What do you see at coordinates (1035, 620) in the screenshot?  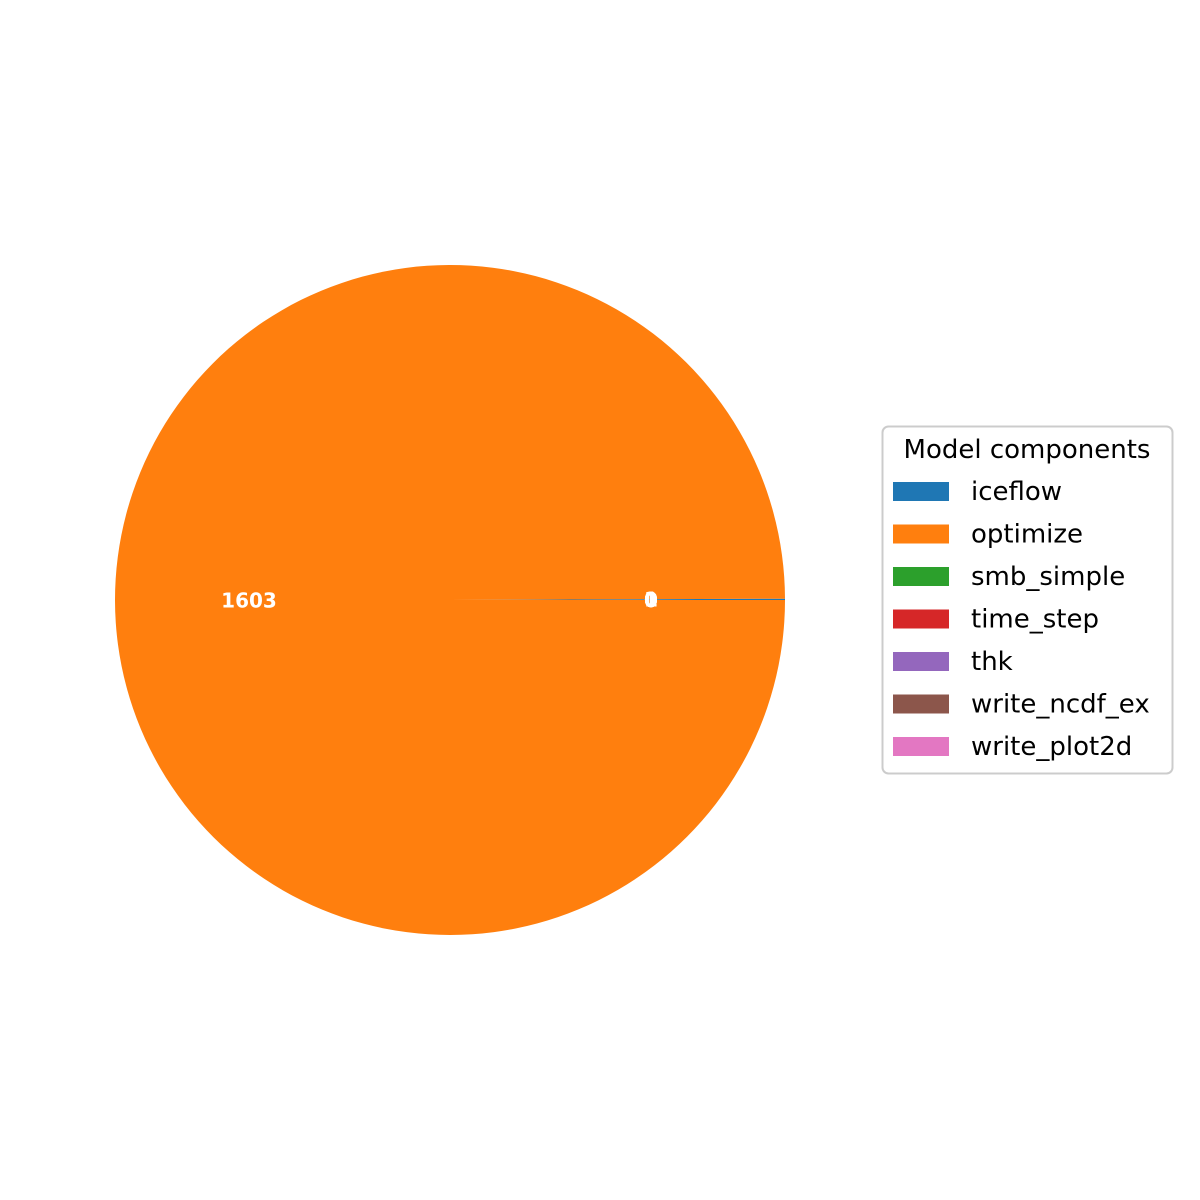 I see `legend-label-time-step: time_step` at bounding box center [1035, 620].